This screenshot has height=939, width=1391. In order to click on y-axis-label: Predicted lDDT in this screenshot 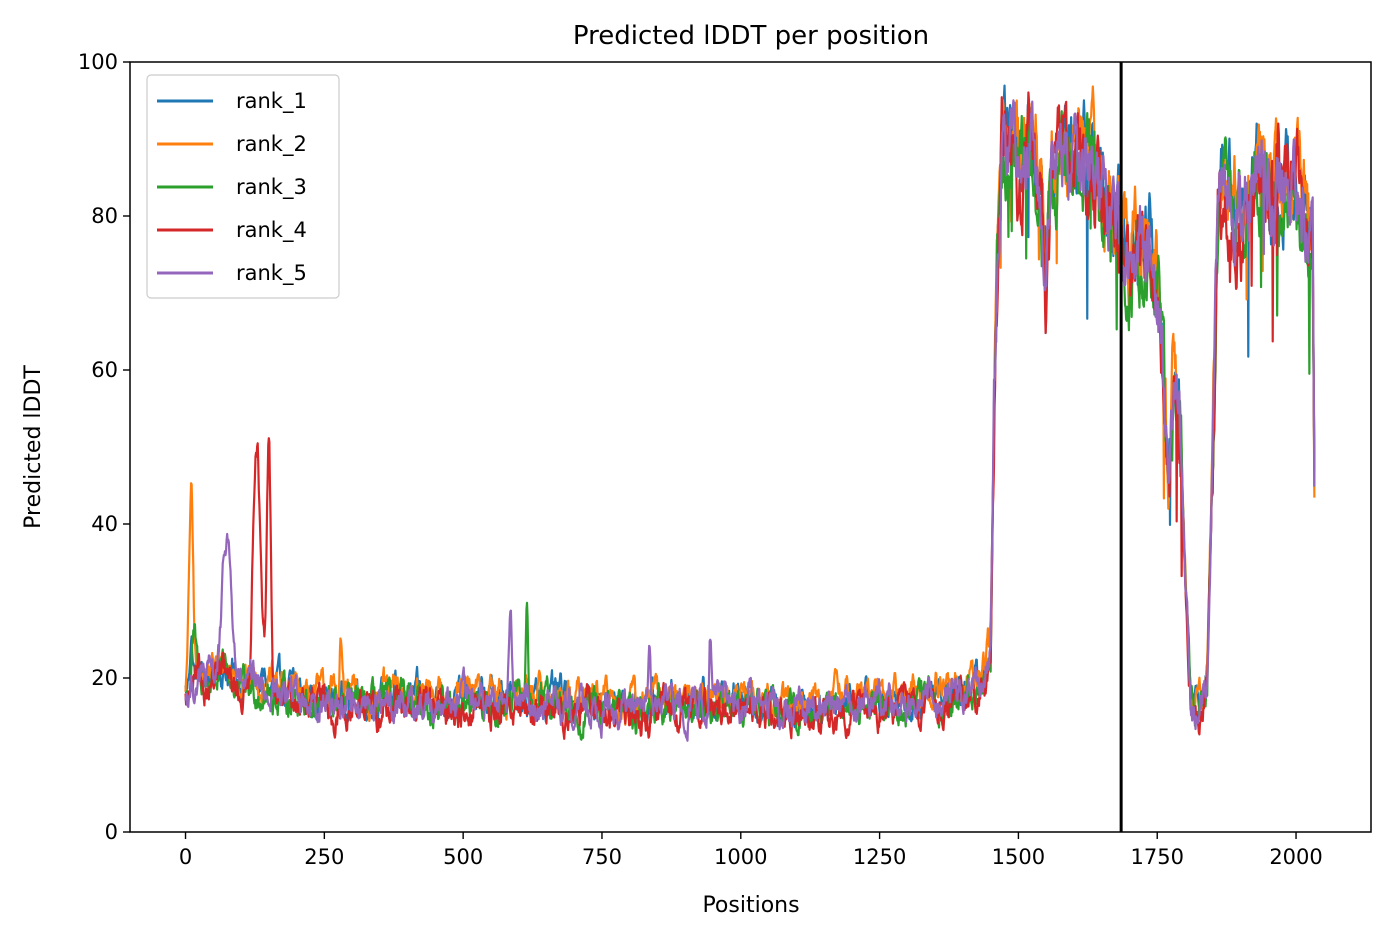, I will do `click(33, 447)`.